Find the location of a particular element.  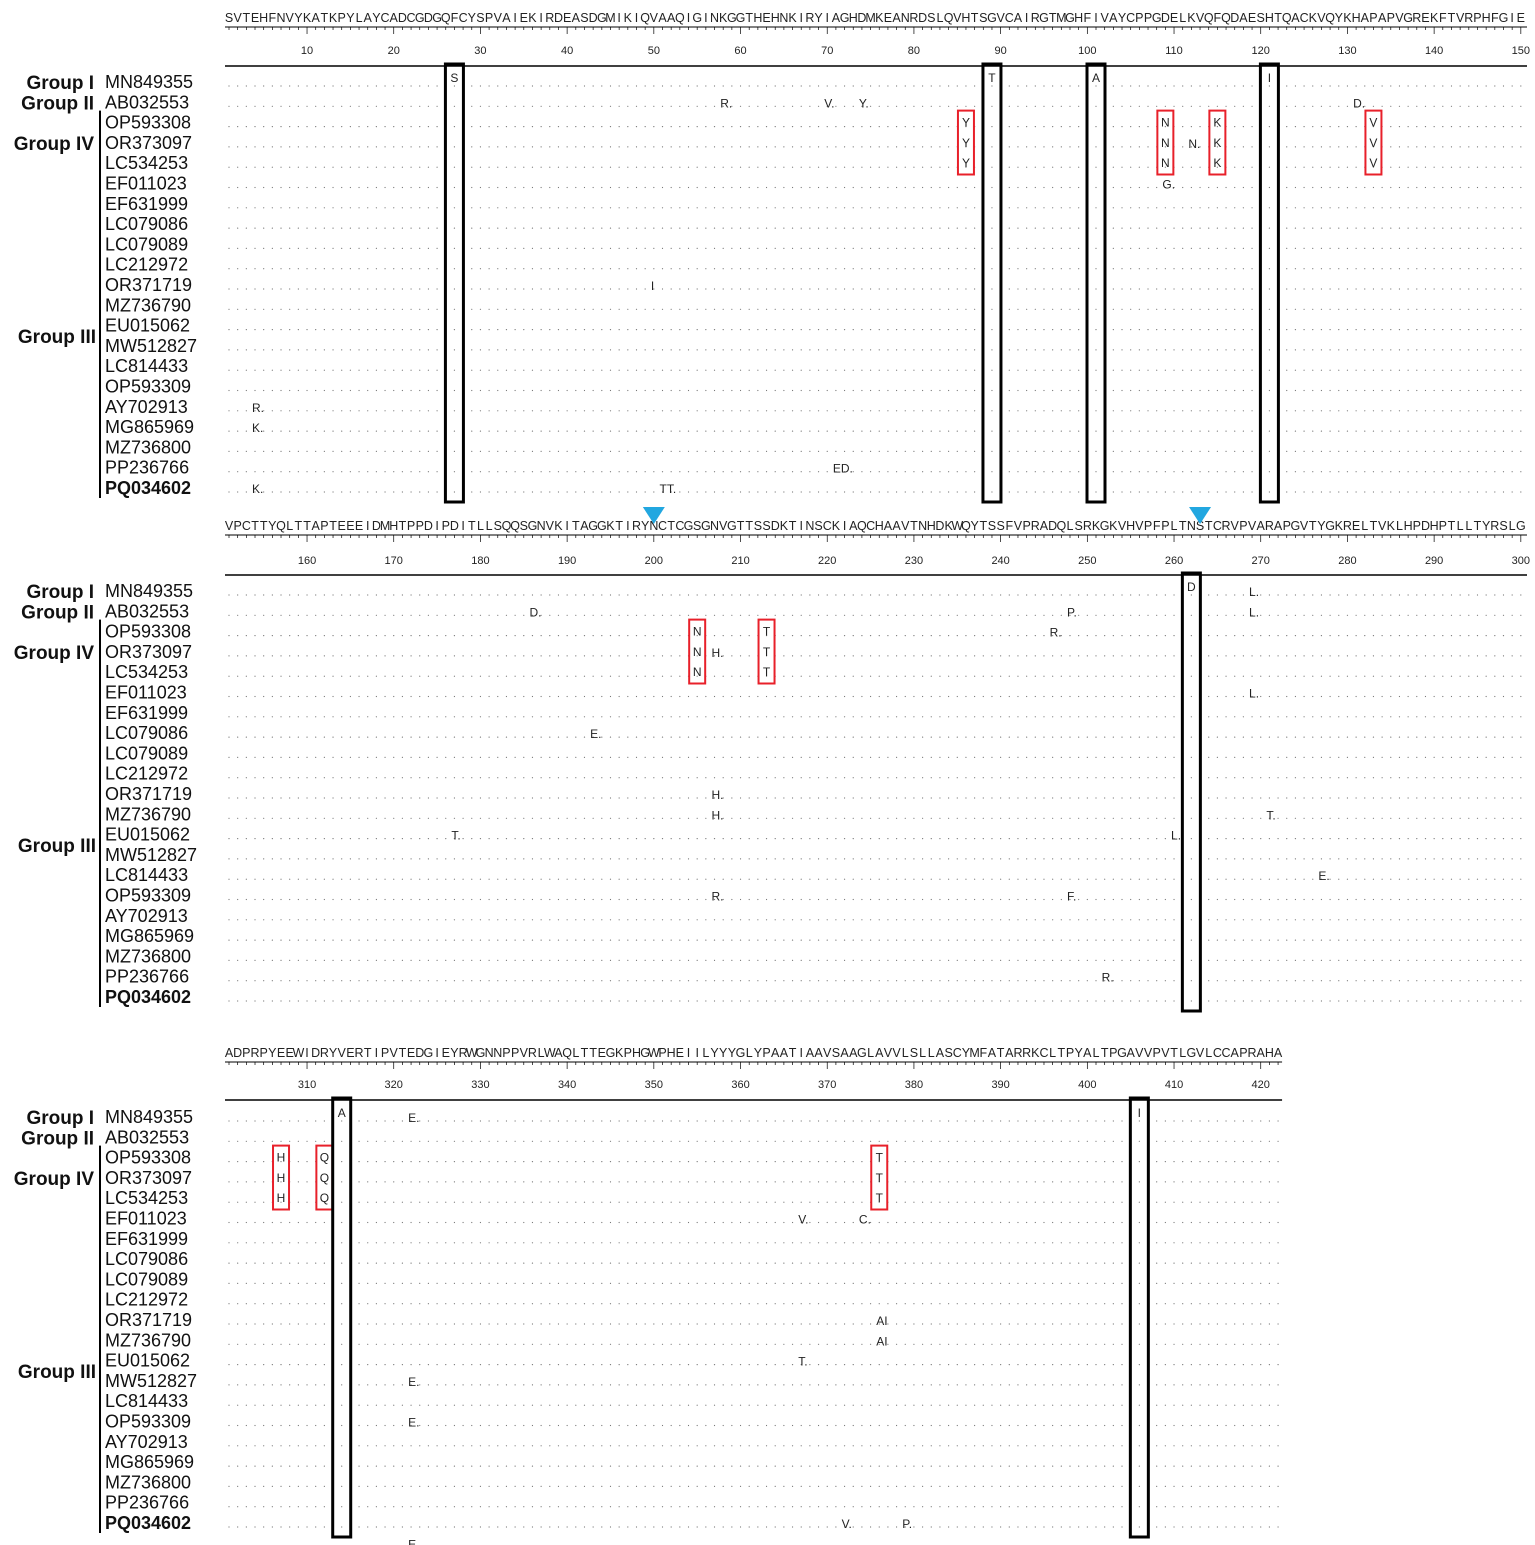

consensus-residue: D is located at coordinates (593, 18).